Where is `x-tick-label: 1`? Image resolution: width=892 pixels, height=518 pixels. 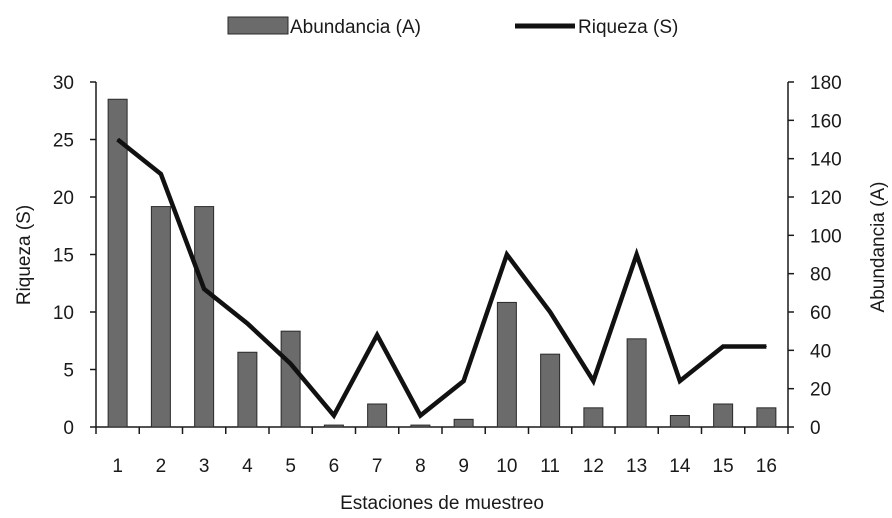 x-tick-label: 1 is located at coordinates (117, 466).